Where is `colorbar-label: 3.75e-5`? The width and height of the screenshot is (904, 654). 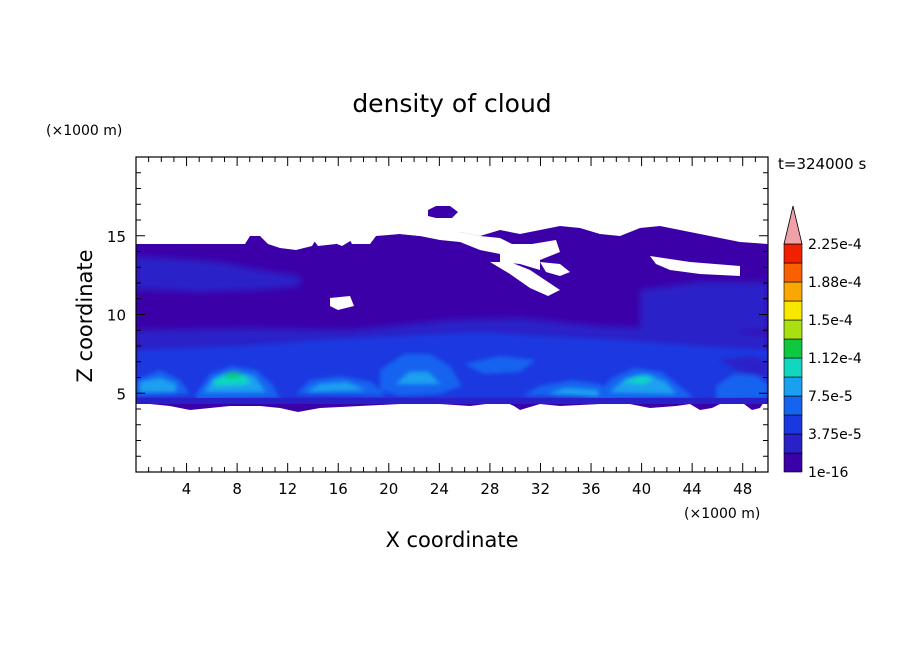
colorbar-label: 3.75e-5 is located at coordinates (835, 435).